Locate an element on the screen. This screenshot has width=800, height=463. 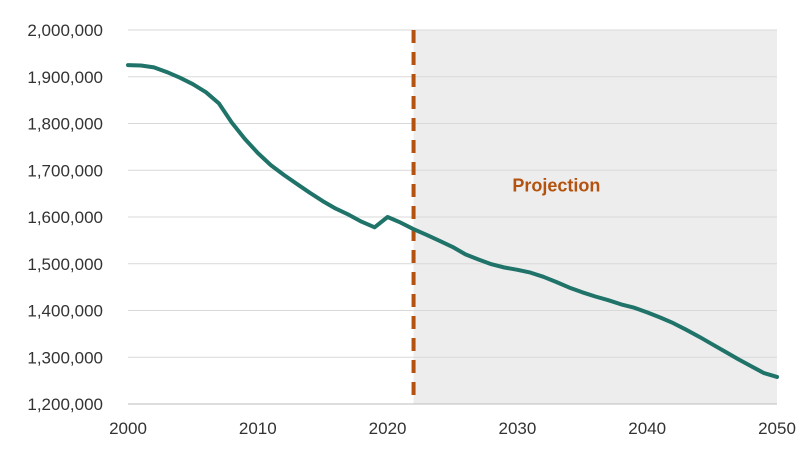
y-tick-label: 1,900,000 is located at coordinates (65, 77).